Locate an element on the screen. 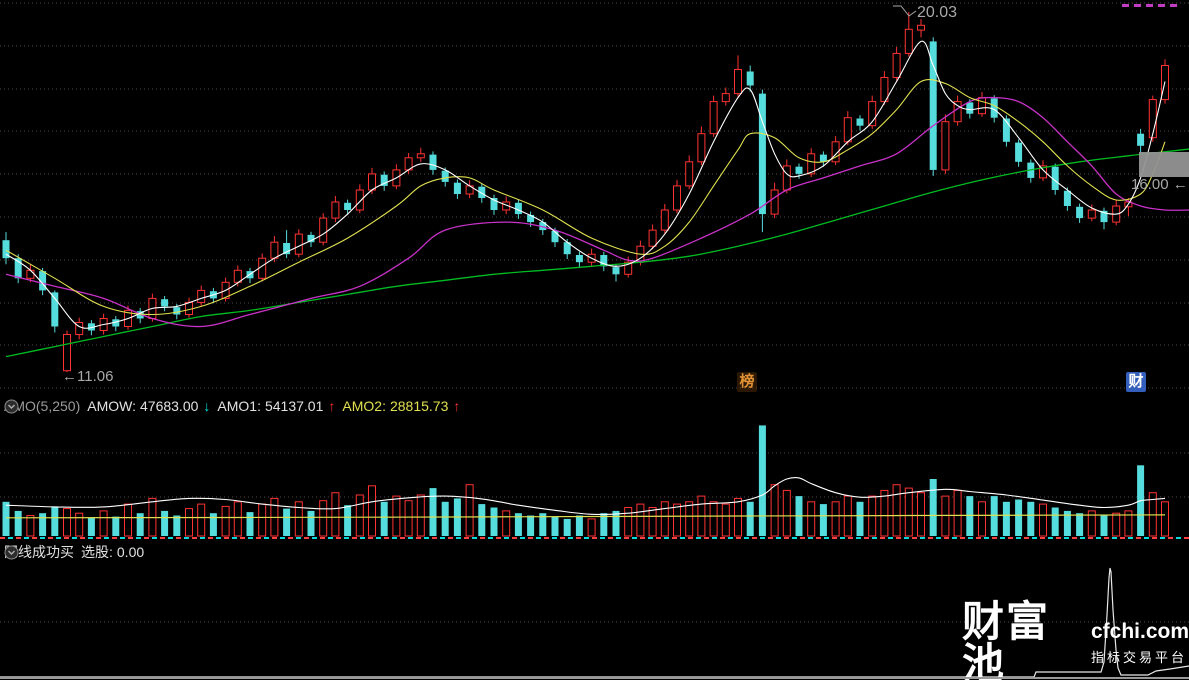 This screenshot has width=1189, height=680. crosshair-price-label: 16.00 ← is located at coordinates (1159, 184).